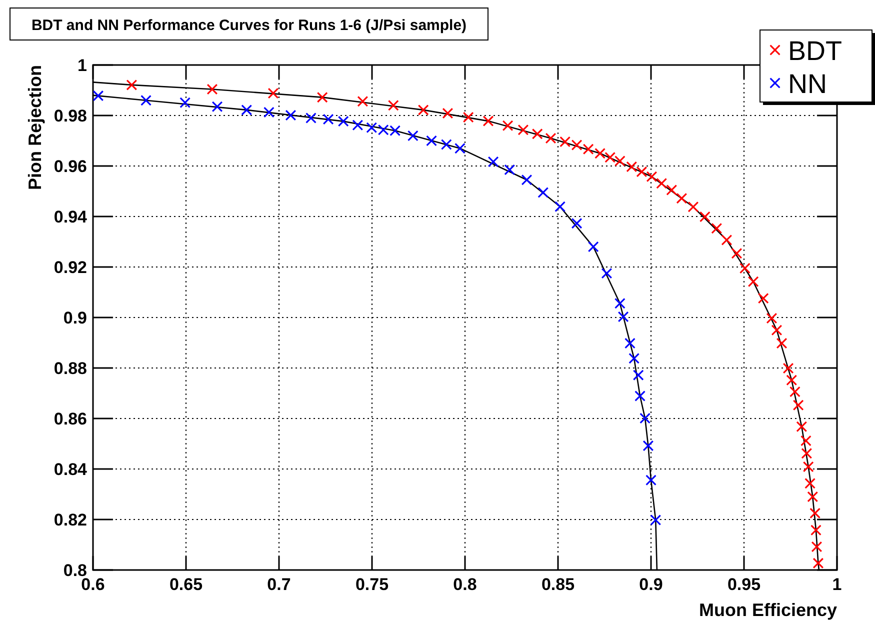 The height and width of the screenshot is (625, 875). Describe the element at coordinates (186, 584) in the screenshot. I see `x-tick-label: 0.65` at that location.